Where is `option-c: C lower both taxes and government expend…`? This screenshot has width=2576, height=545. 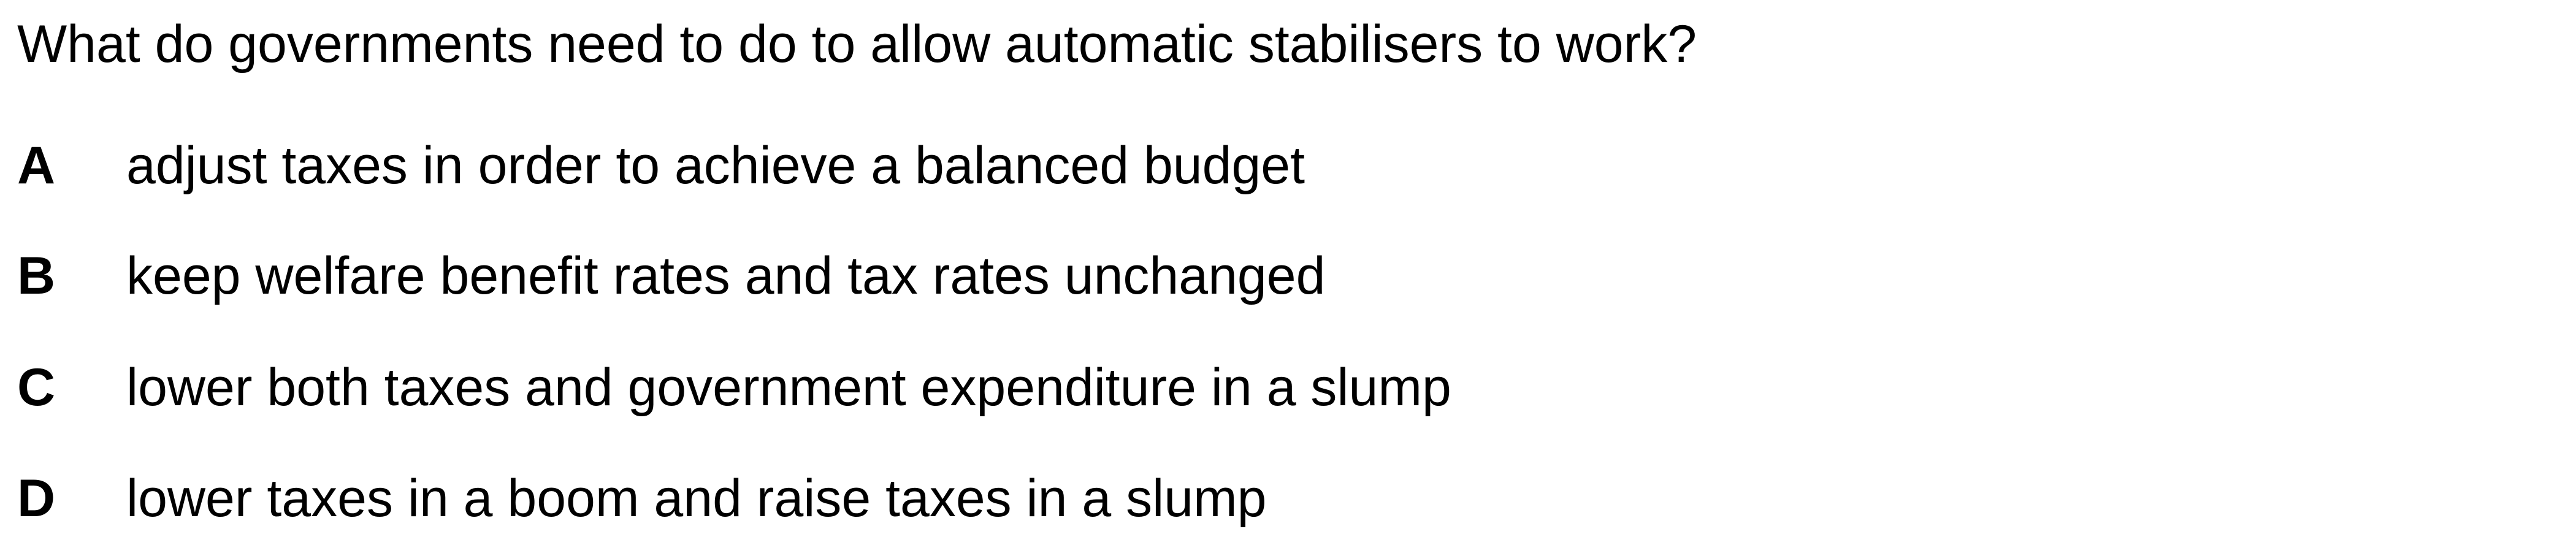 option-c: C lower both taxes and government expend… is located at coordinates (734, 387).